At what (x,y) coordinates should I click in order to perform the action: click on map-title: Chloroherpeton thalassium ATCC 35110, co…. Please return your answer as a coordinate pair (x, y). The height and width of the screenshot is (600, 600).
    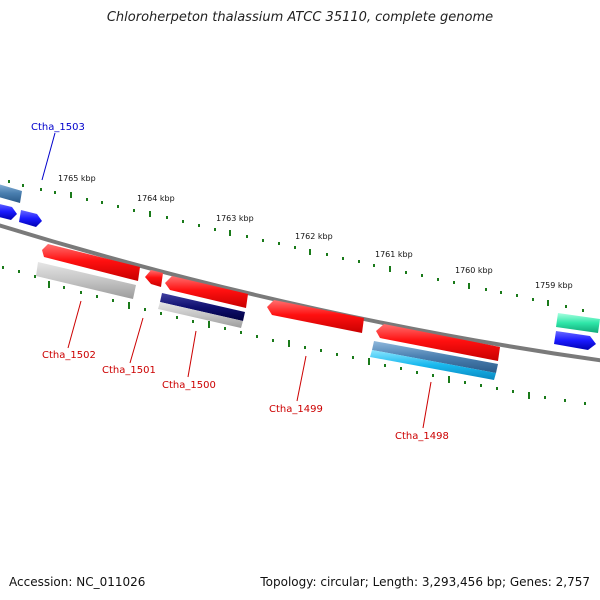
    Looking at the image, I should click on (300, 17).